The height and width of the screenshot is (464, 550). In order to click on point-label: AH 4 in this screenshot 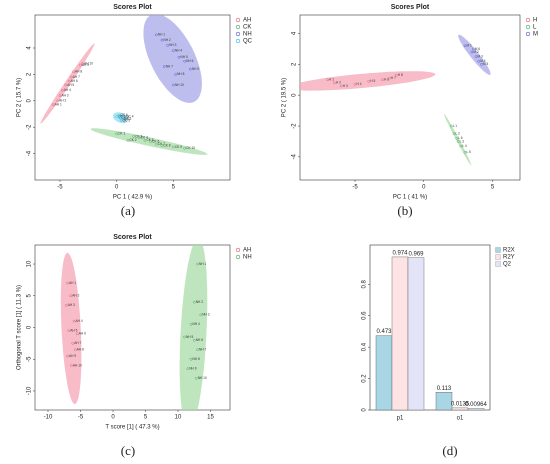, I will do `click(67, 90)`.